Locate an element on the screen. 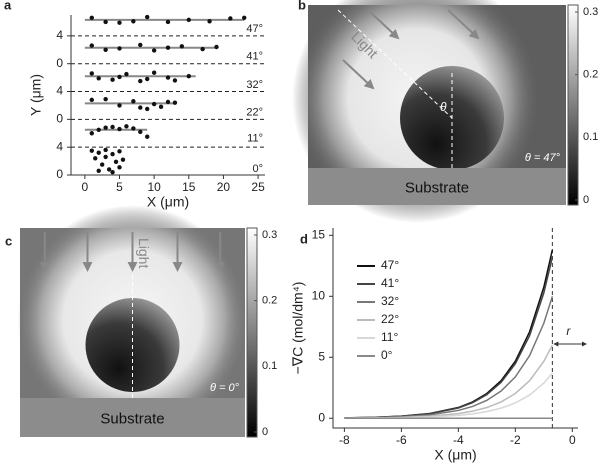  x-tick-label: -4 is located at coordinates (458, 440).